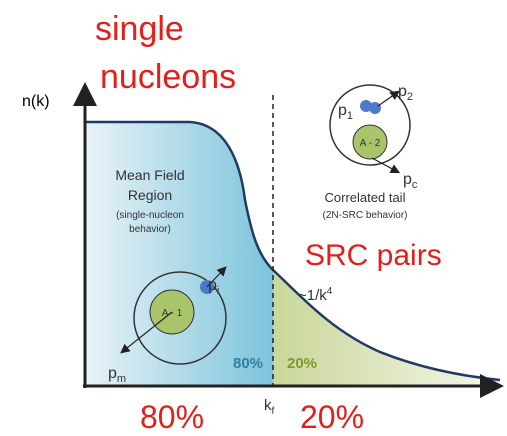  I want to click on fraction: 80%, so click(248, 363).